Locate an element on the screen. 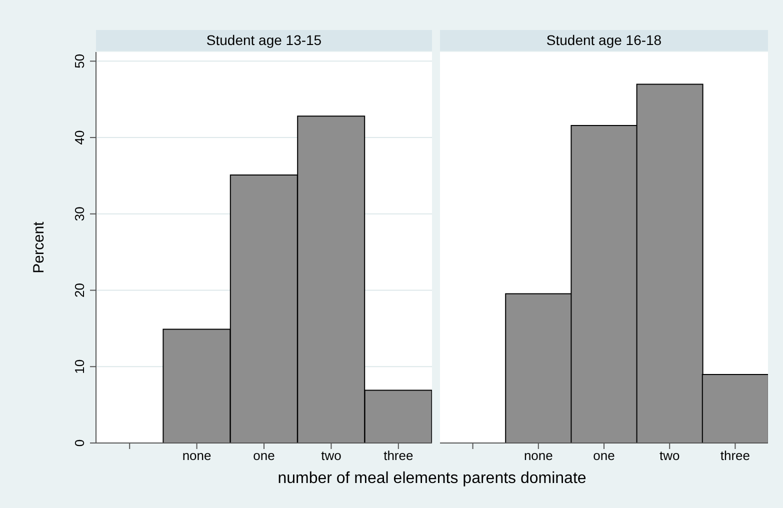 The image size is (783, 508). chart-title: Student age 16-18 is located at coordinates (604, 40).